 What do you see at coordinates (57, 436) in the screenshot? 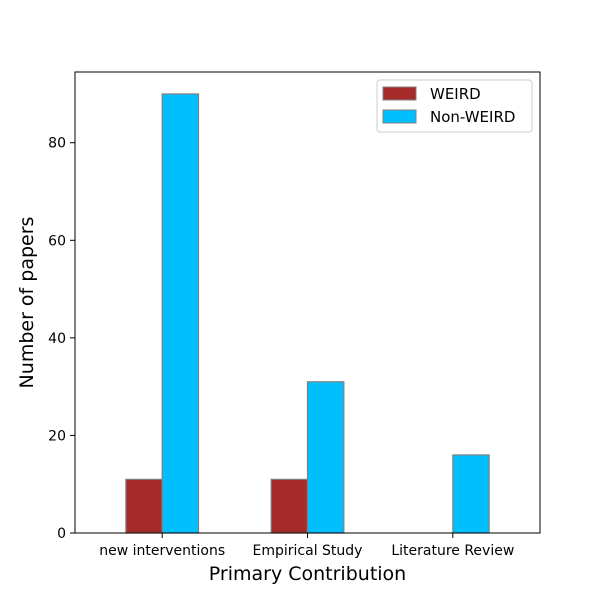
I see `y-tick-label: 20` at bounding box center [57, 436].